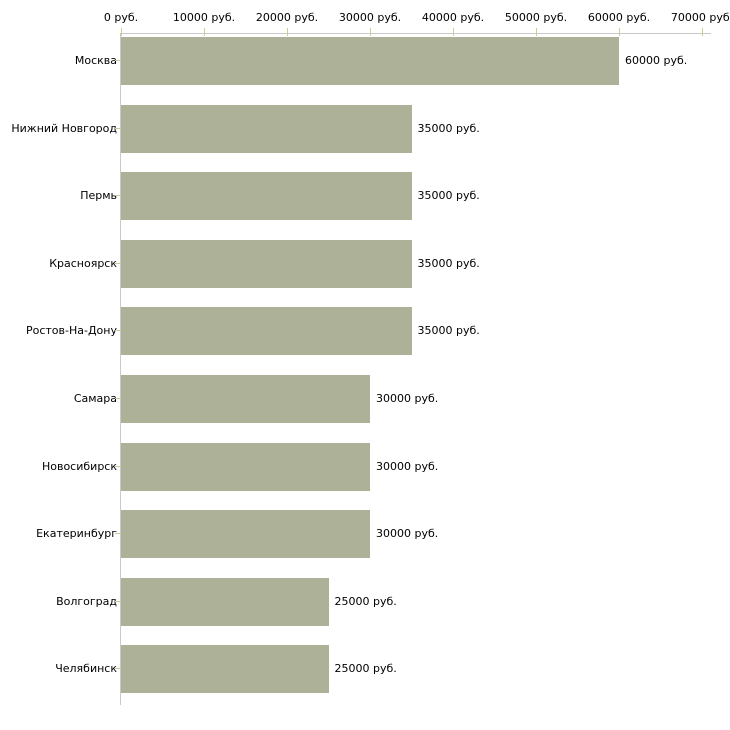  I want to click on bar-row: Москва 60000 руб., so click(365, 61).